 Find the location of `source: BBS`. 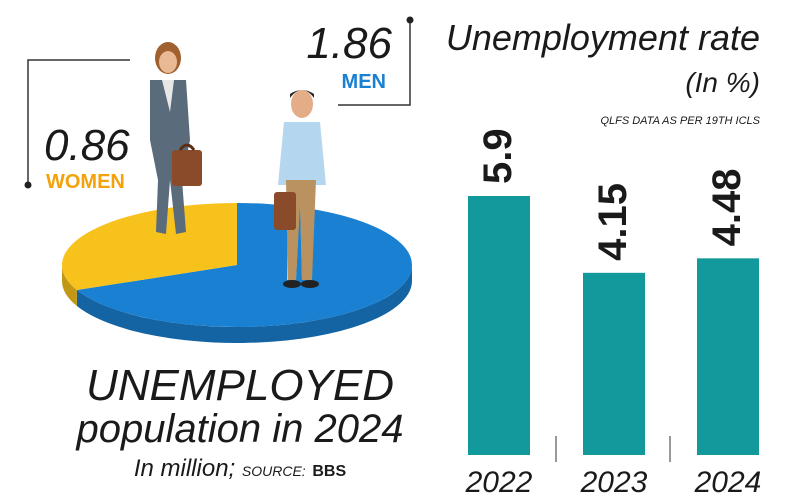

source: BBS is located at coordinates (329, 471).